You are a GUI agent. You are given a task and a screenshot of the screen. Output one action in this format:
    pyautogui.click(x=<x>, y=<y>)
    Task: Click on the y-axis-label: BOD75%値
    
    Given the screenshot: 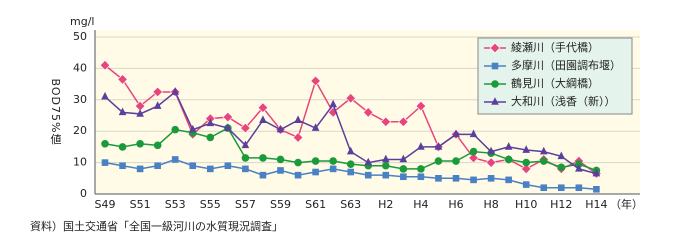 What is the action you would take?
    pyautogui.click(x=55, y=112)
    